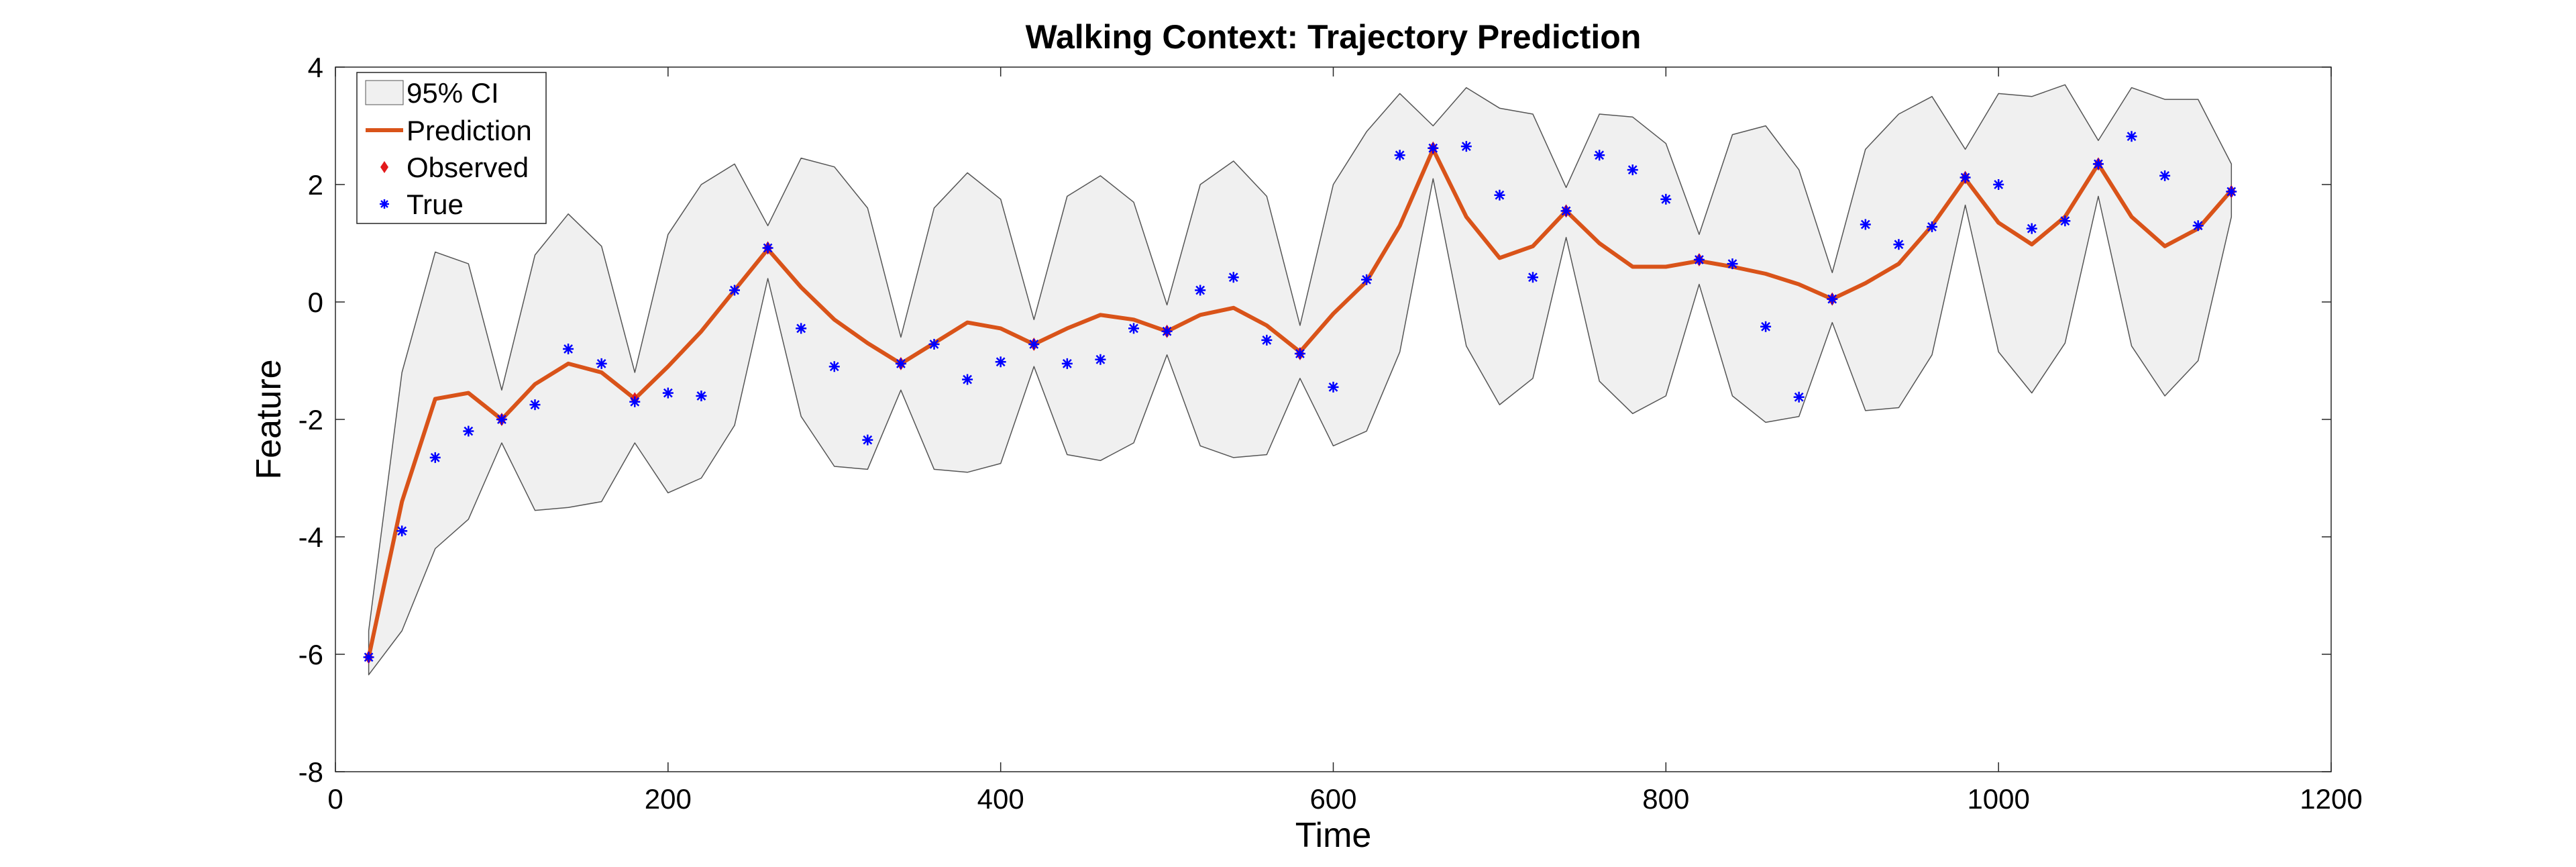 This screenshot has height=867, width=2576. Describe the element at coordinates (384, 92) in the screenshot. I see `legend-swatch-ci` at that location.